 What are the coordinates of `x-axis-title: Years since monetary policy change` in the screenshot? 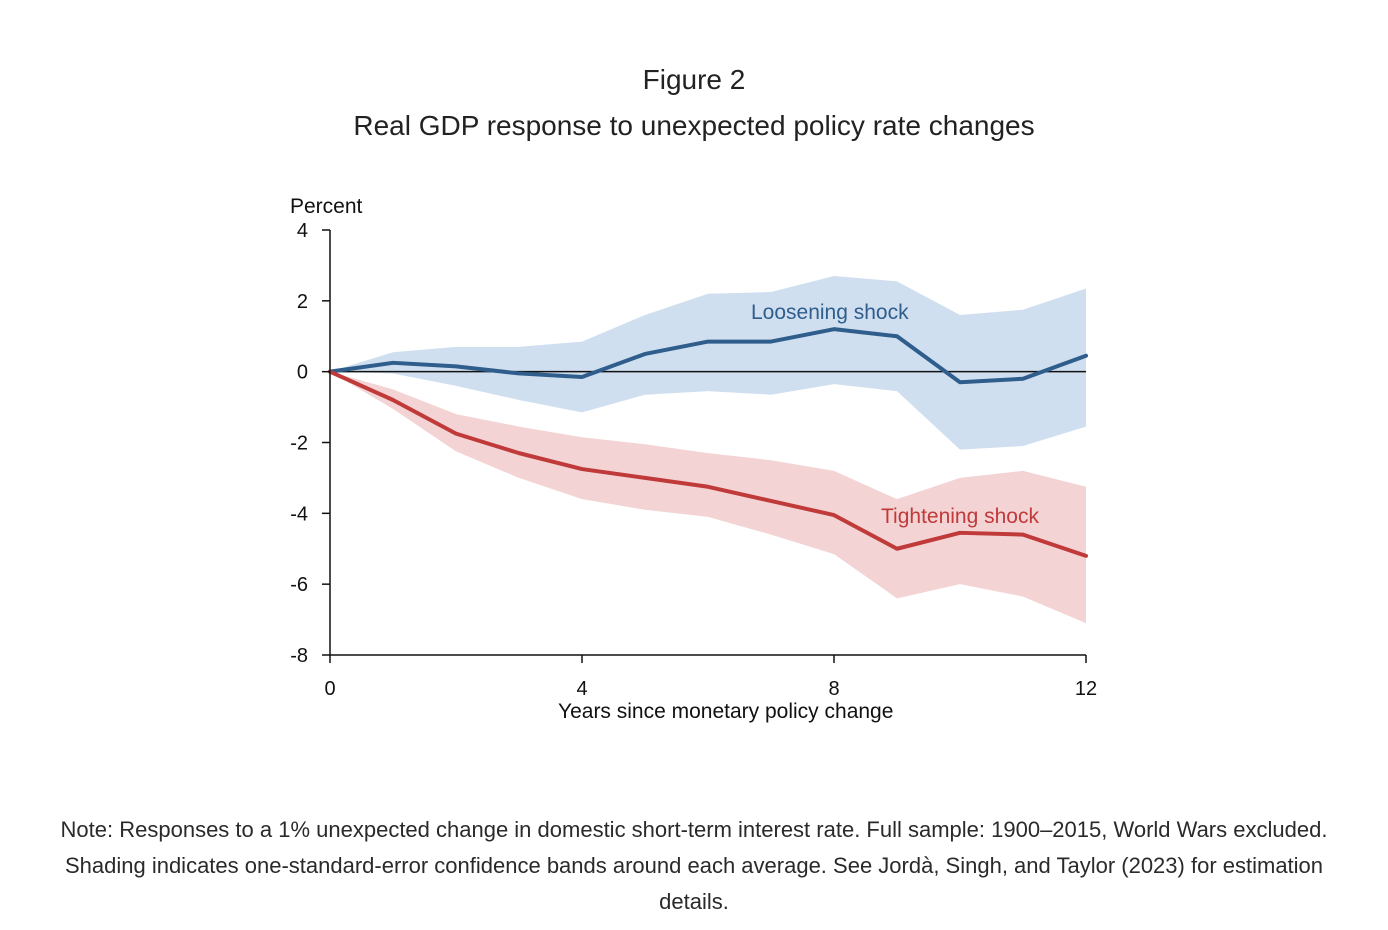 It's located at (725, 711).